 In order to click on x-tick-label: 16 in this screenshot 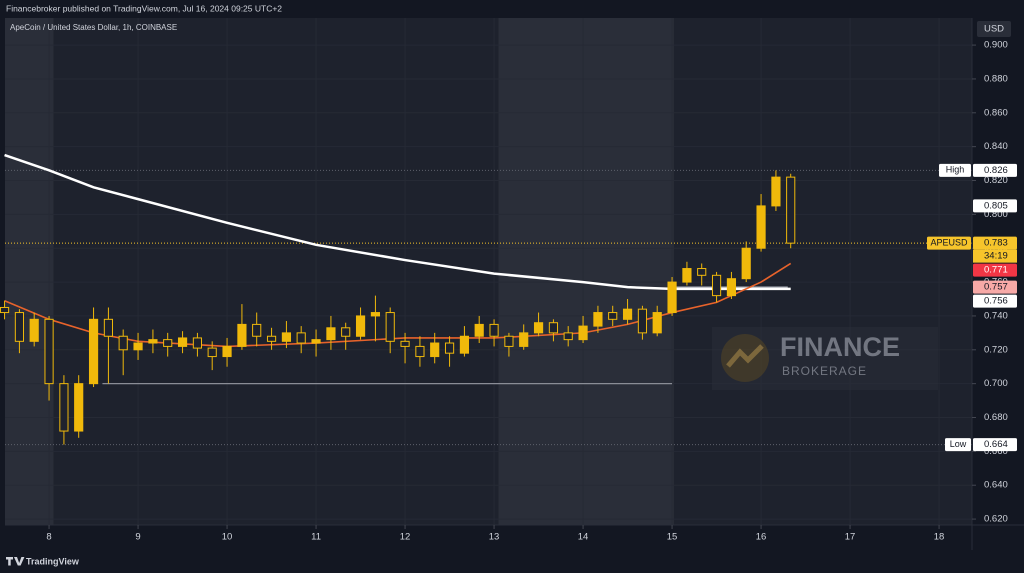, I will do `click(761, 537)`.